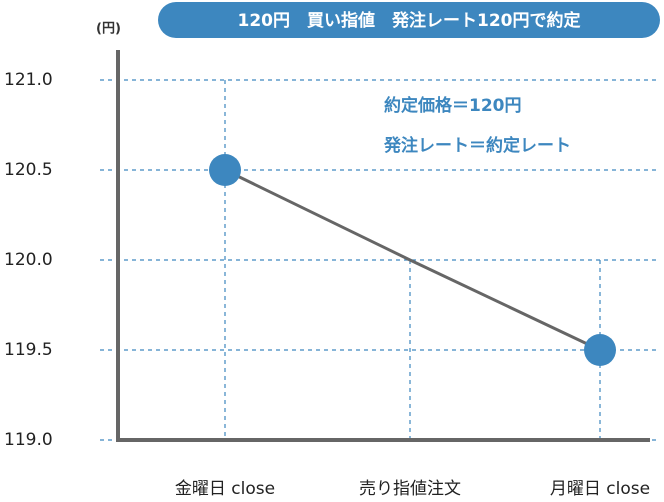 The width and height of the screenshot is (664, 502). I want to click on x-tick-label: 金曜日 close, so click(225, 489).